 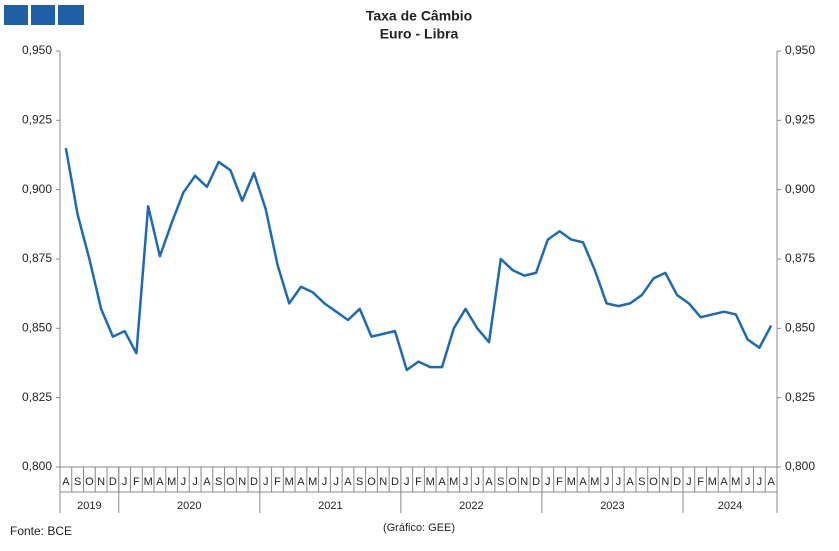 What do you see at coordinates (41, 531) in the screenshot?
I see `source: Fonte: BCE` at bounding box center [41, 531].